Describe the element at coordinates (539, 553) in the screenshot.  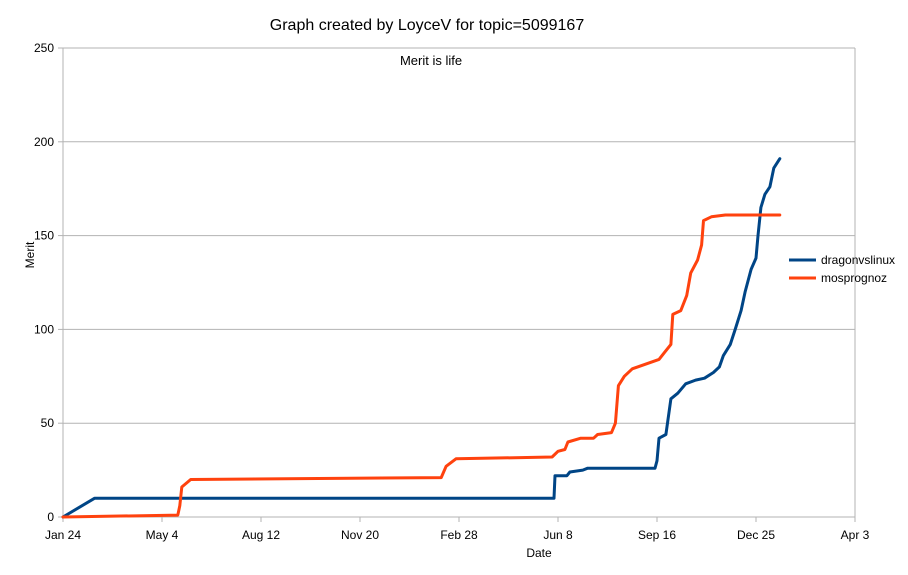
I see `x-axis-label: Date` at that location.